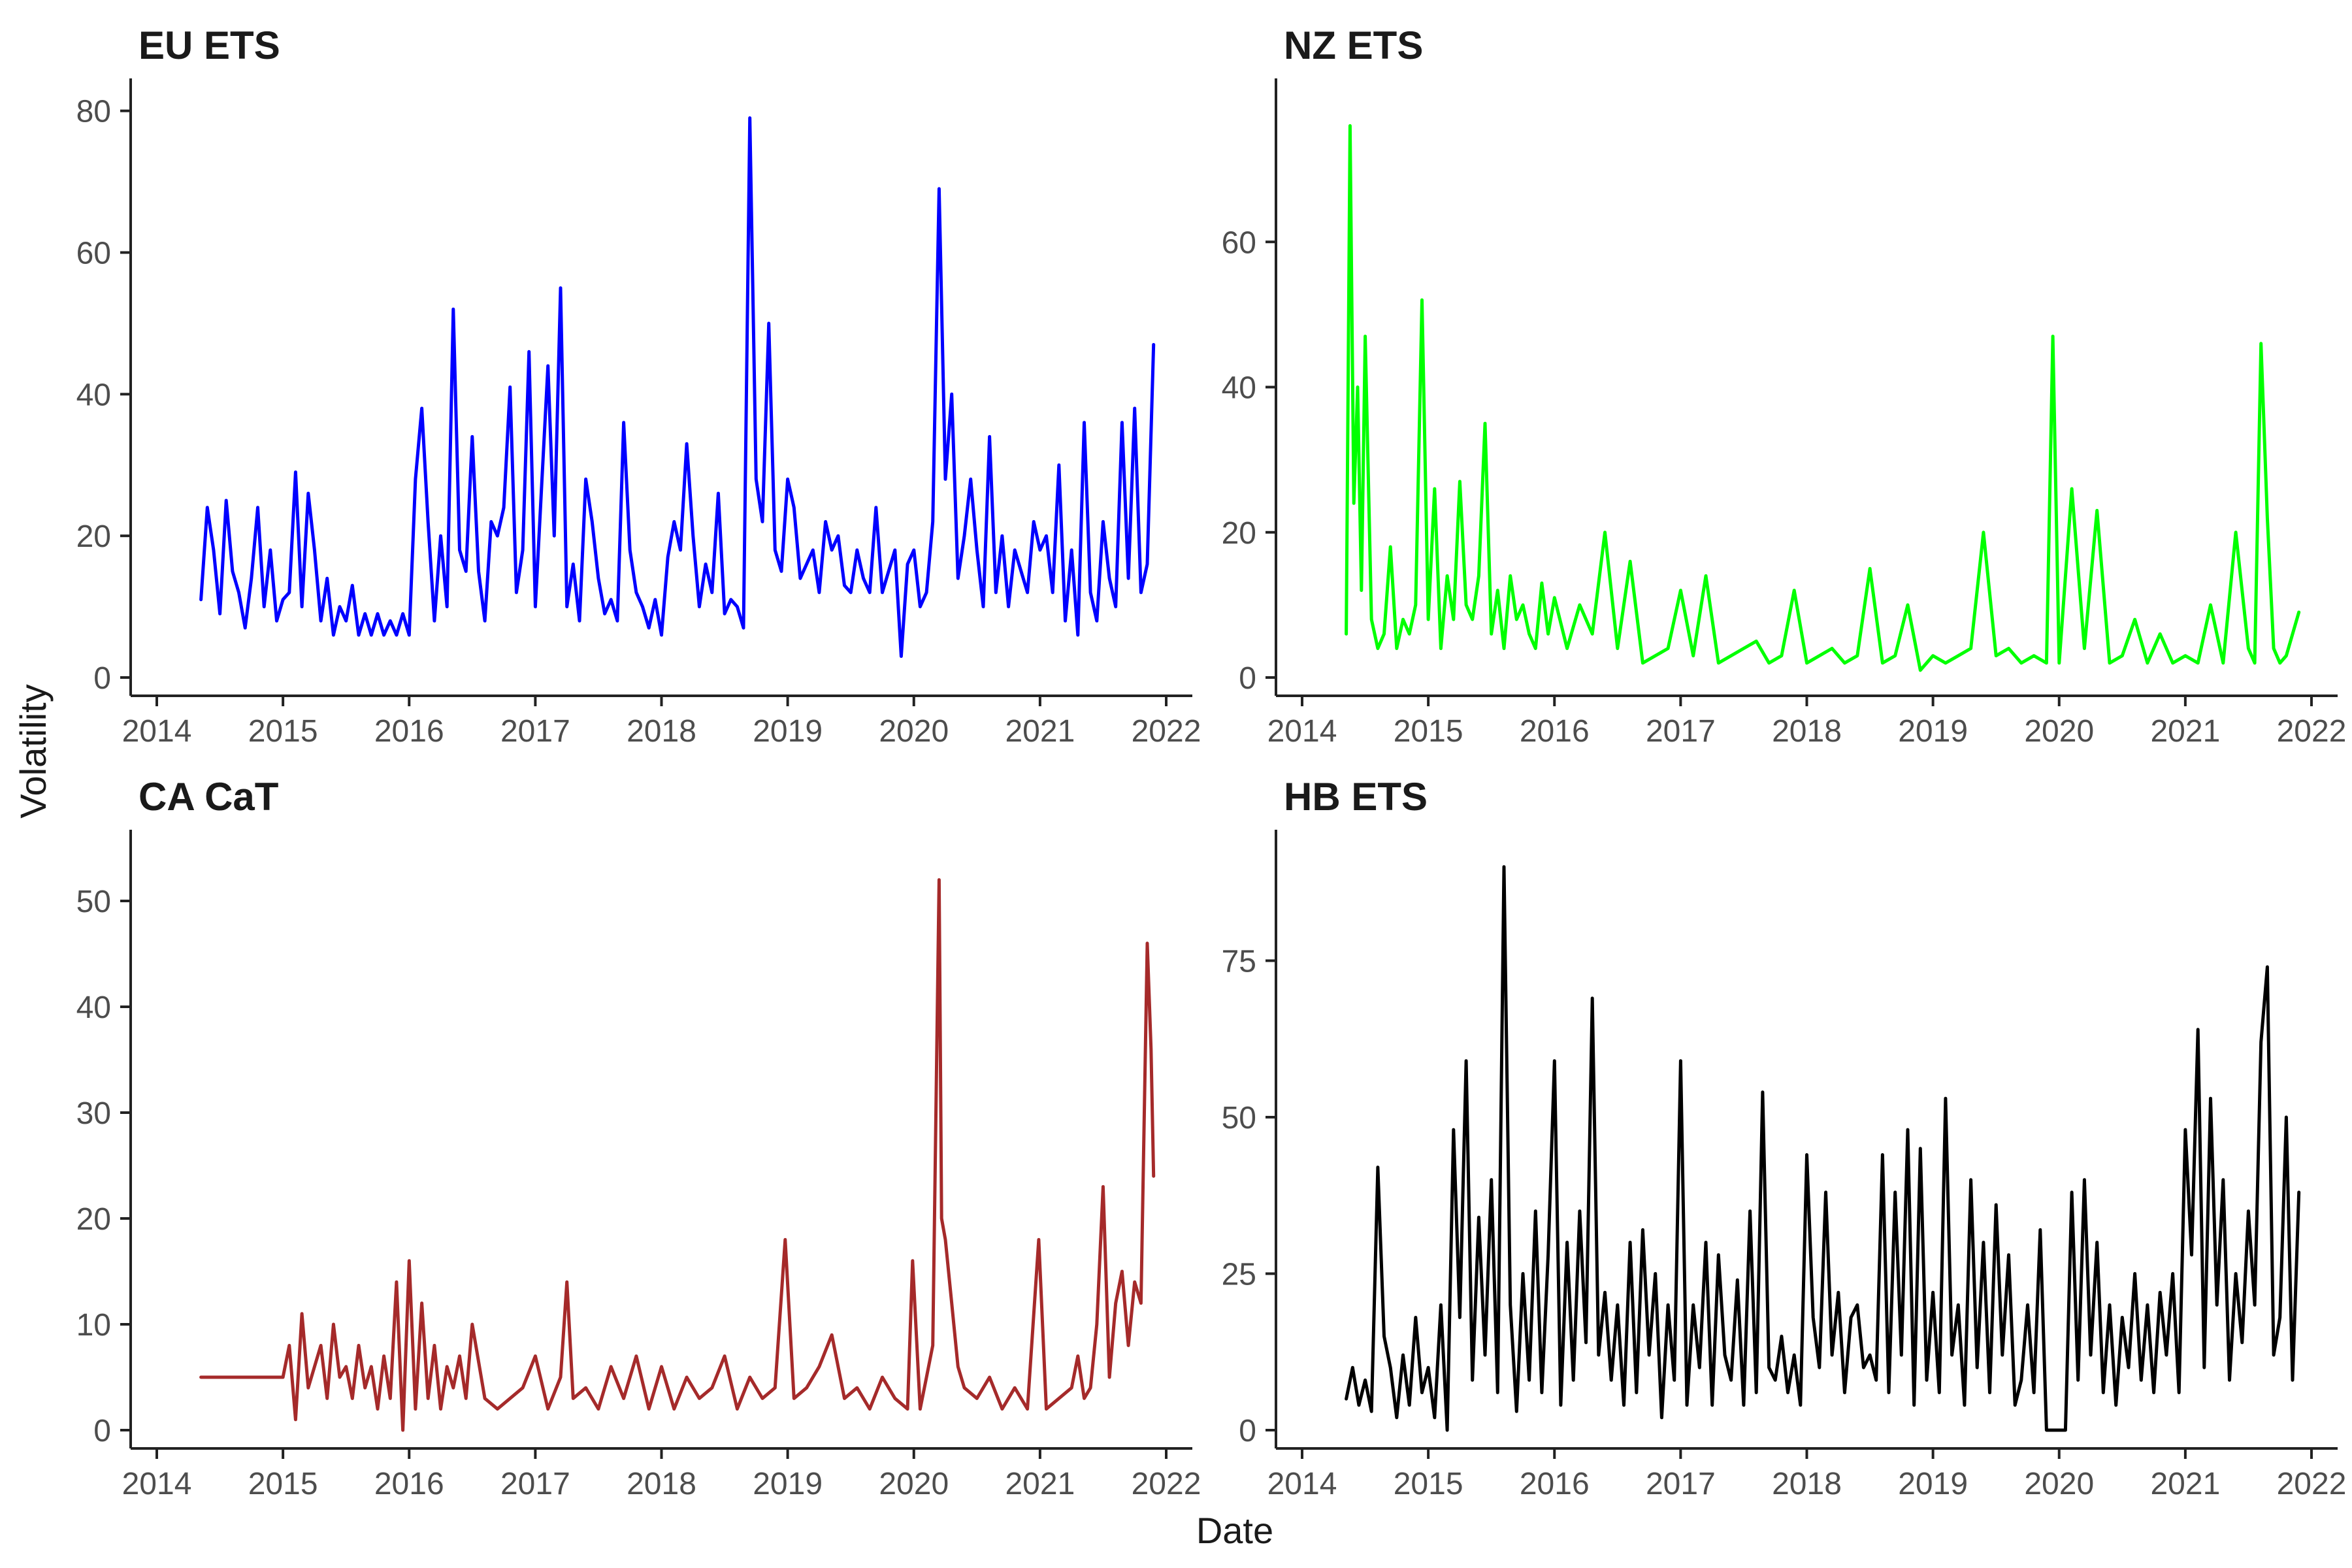 The image size is (2352, 1568). What do you see at coordinates (2059, 1484) in the screenshot?
I see `hb-ets-x-tick-label-2020: 2020` at bounding box center [2059, 1484].